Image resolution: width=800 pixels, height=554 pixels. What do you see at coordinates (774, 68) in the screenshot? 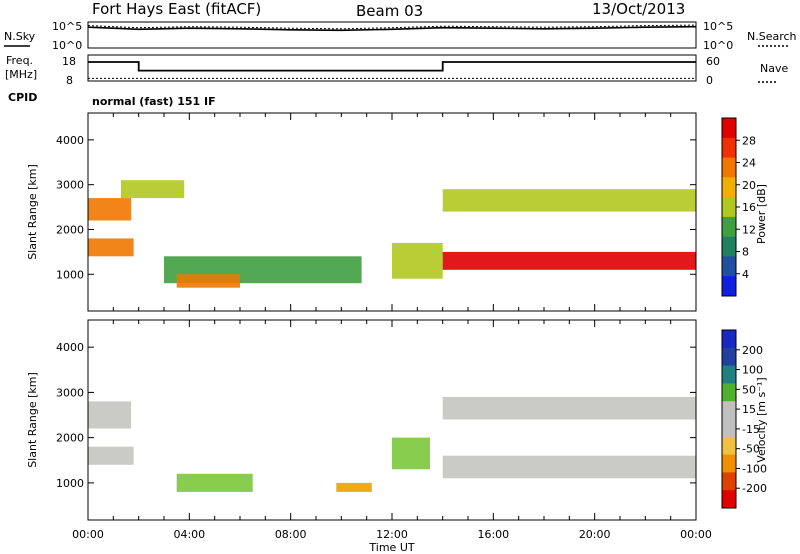
I see `nave-label: Nave` at bounding box center [774, 68].